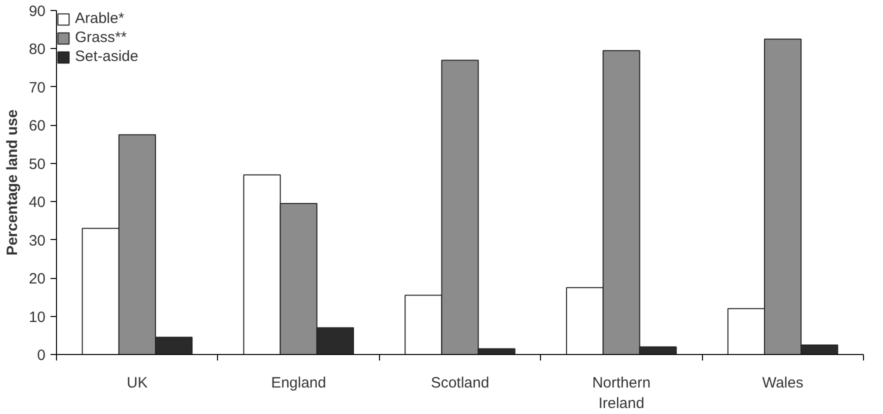 The image size is (883, 414). I want to click on legend-label: Grass**, so click(101, 37).